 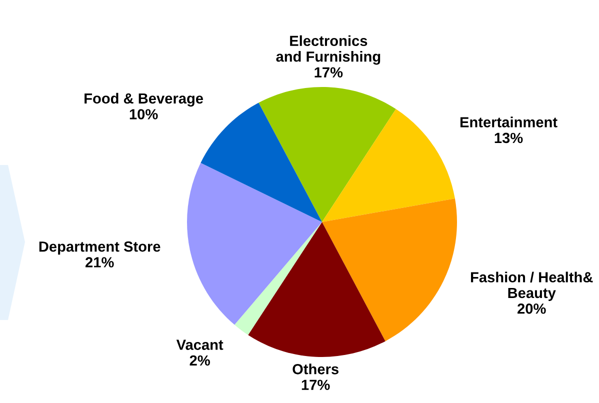 What do you see at coordinates (315, 369) in the screenshot?
I see `slice-label: Others` at bounding box center [315, 369].